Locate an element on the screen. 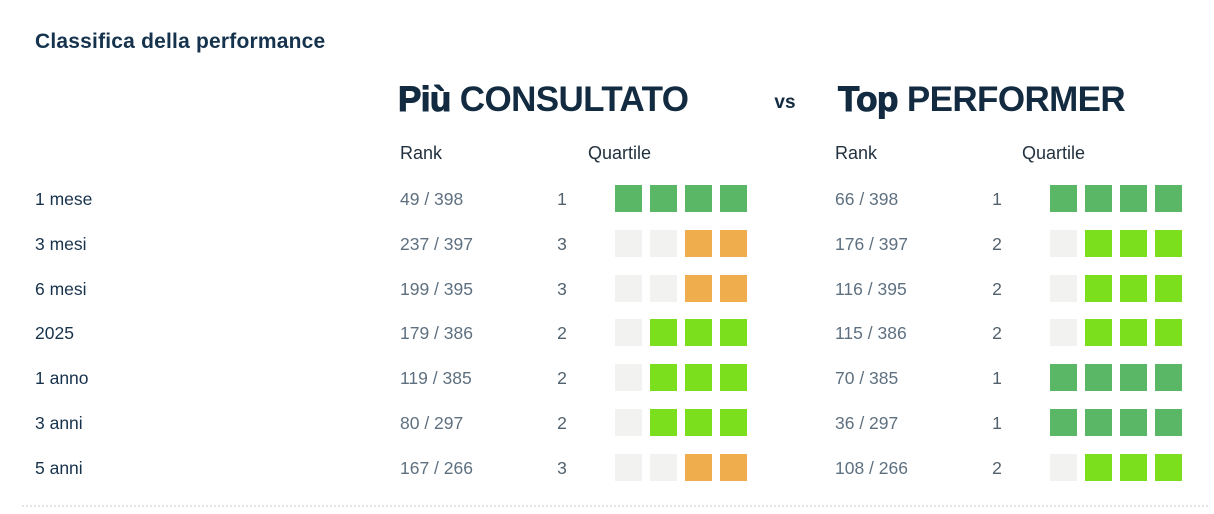 This screenshot has height=514, width=1214. left-column-heading: Più CONSULTATO is located at coordinates (543, 99).